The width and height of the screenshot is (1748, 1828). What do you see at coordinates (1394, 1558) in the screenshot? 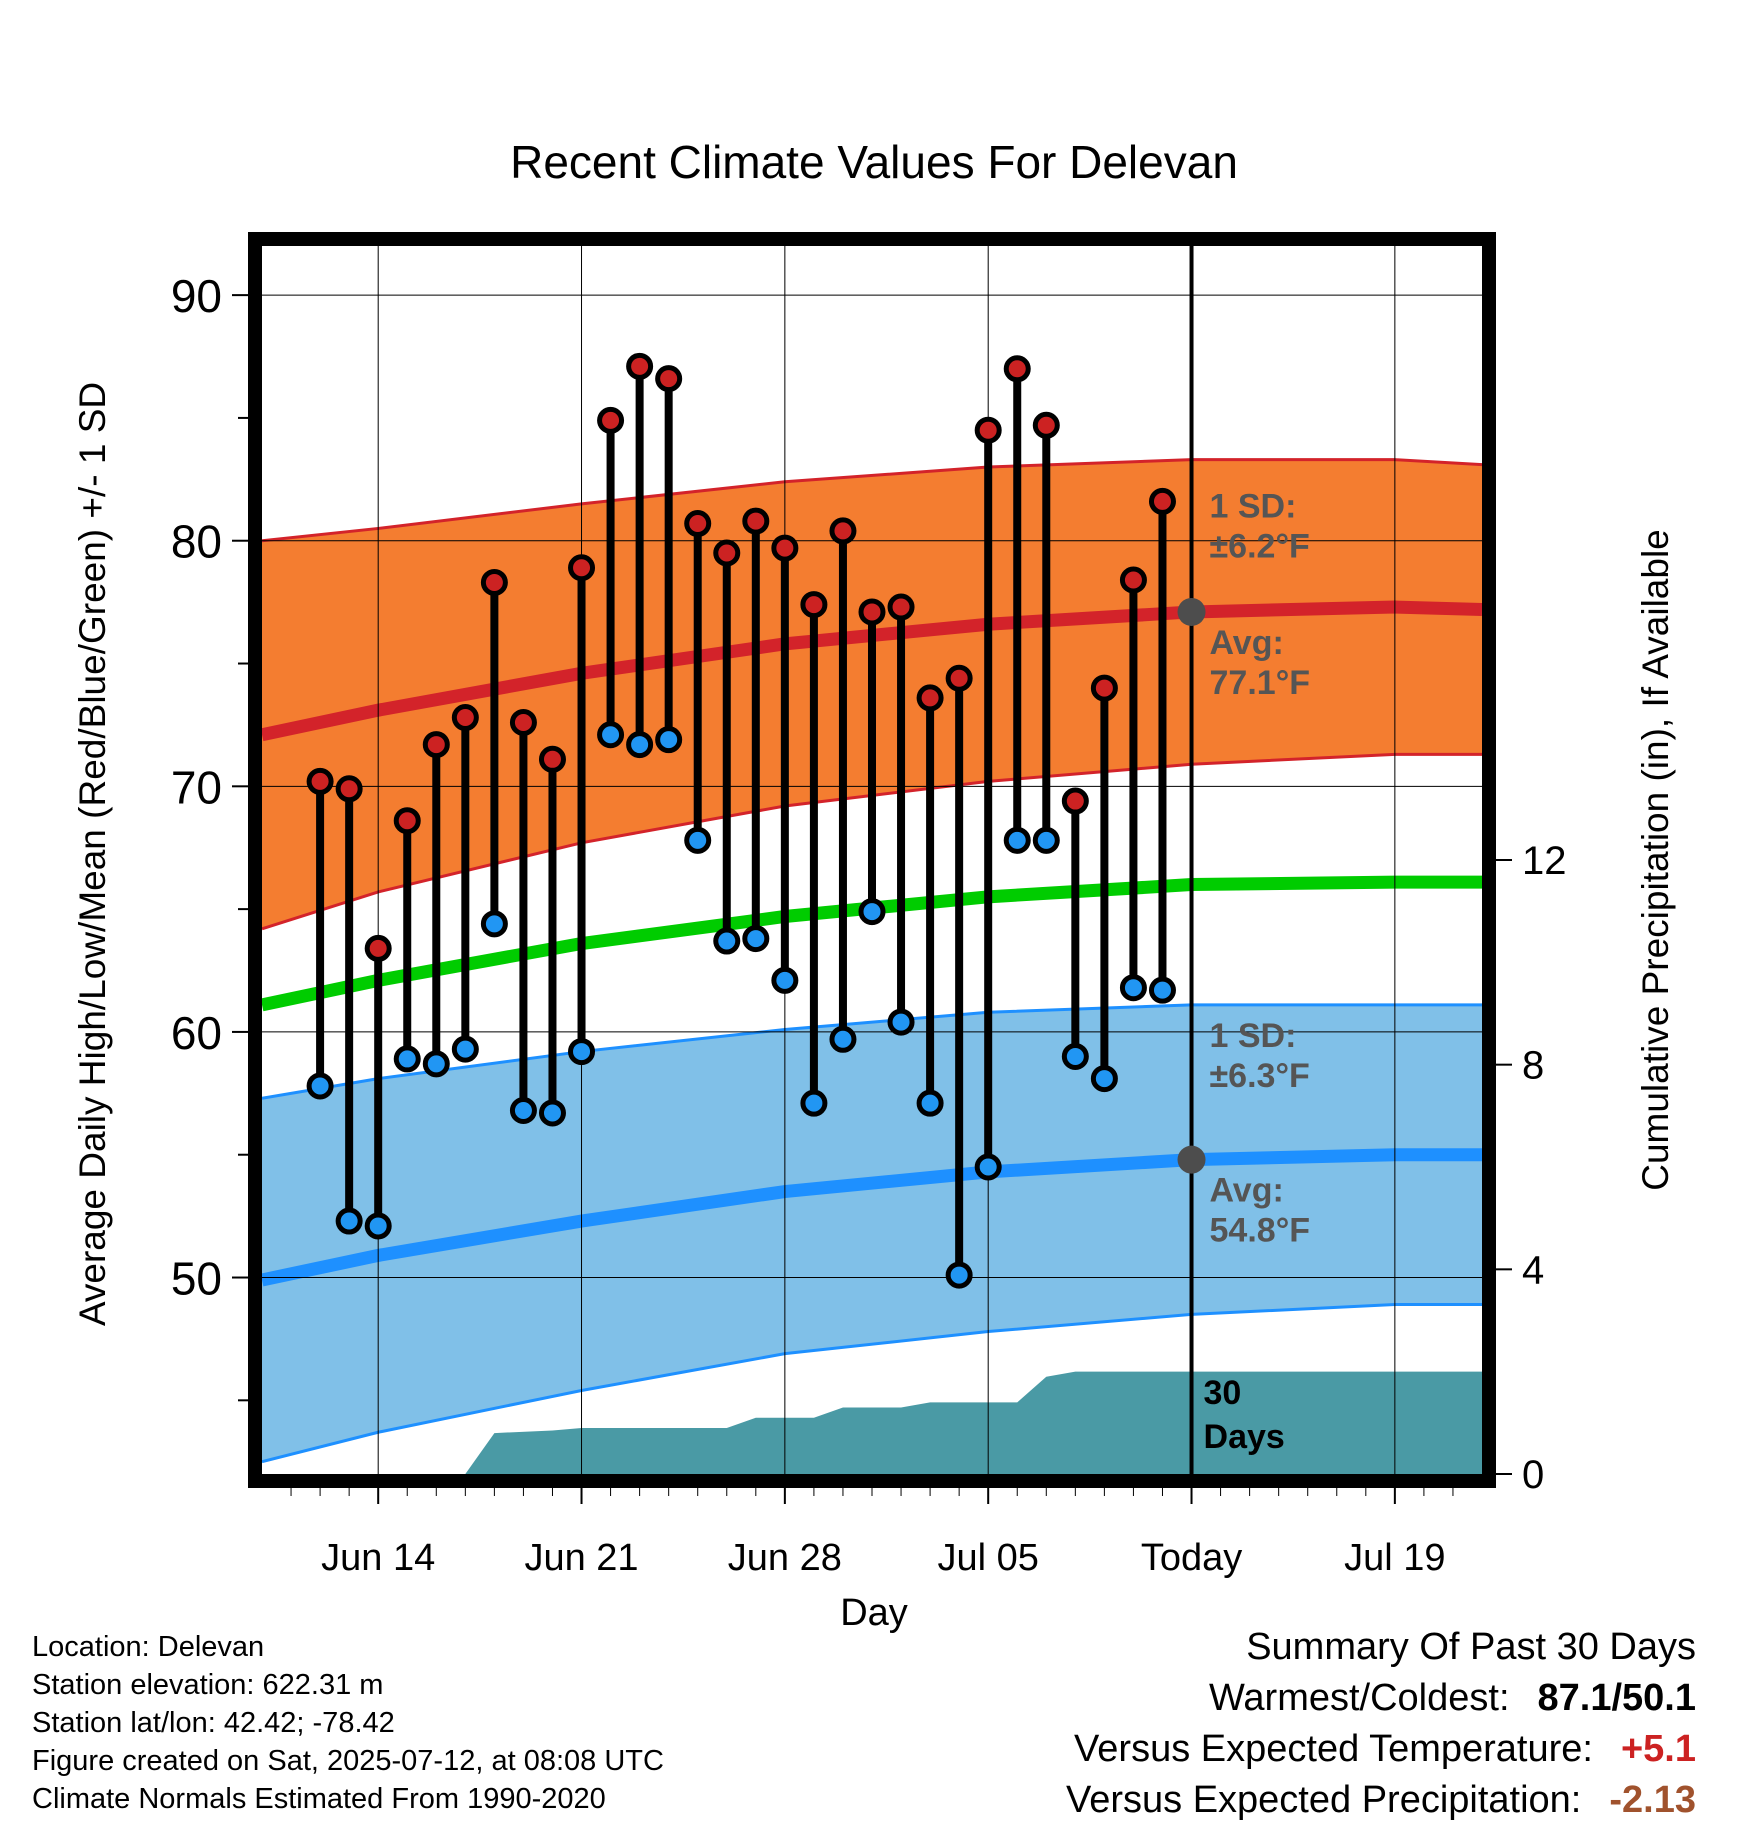
I see `x-tick-label-5: Jul 19` at bounding box center [1394, 1558].